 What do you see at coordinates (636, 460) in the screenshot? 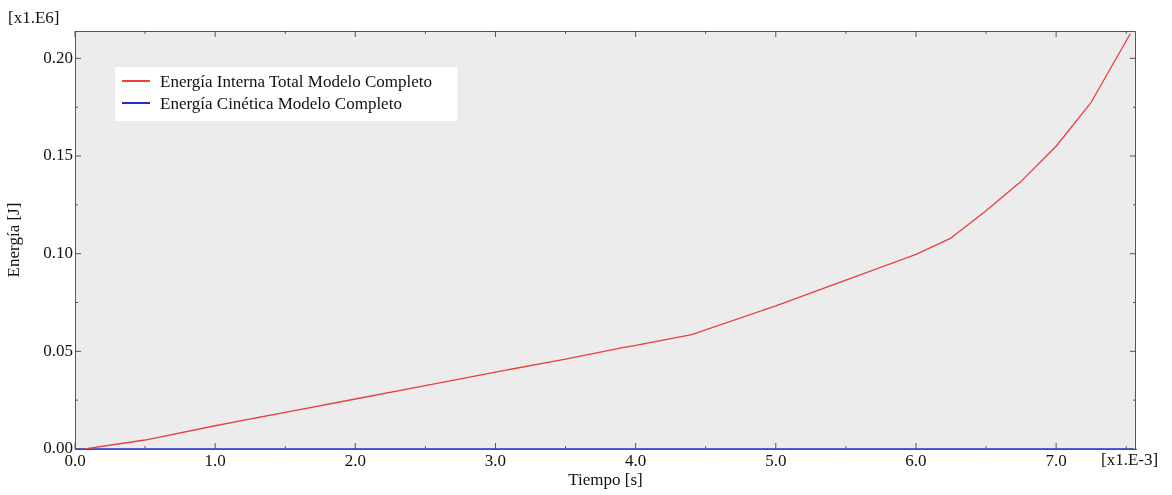
I see `x-tick-label: 4.0` at bounding box center [636, 460].